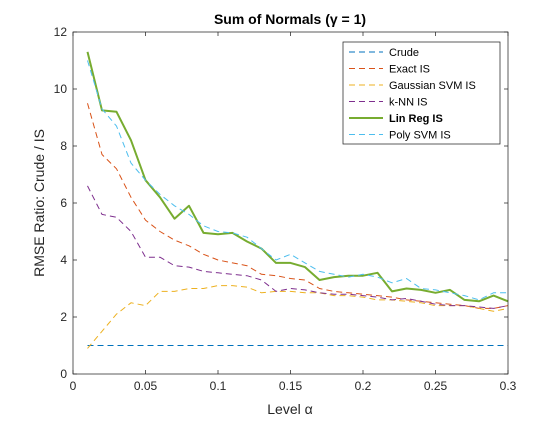 This screenshot has height=425, width=560. What do you see at coordinates (404, 53) in the screenshot?
I see `legend-entry: Crude` at bounding box center [404, 53].